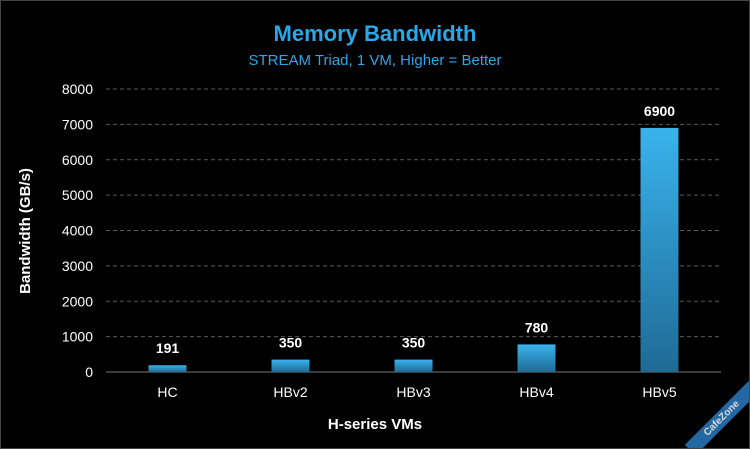  What do you see at coordinates (374, 60) in the screenshot?
I see `chart-subtitle: STREAM Triad, 1 VM, Higher = Better` at bounding box center [374, 60].